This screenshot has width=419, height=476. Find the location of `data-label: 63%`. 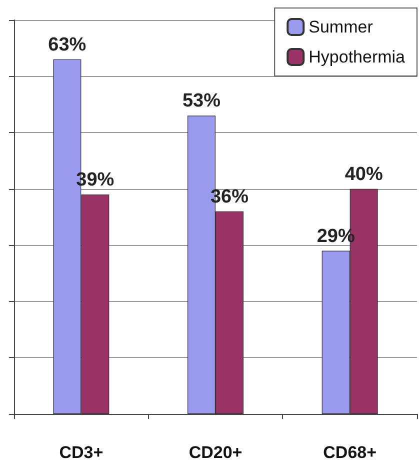

data-label: 63% is located at coordinates (67, 45).